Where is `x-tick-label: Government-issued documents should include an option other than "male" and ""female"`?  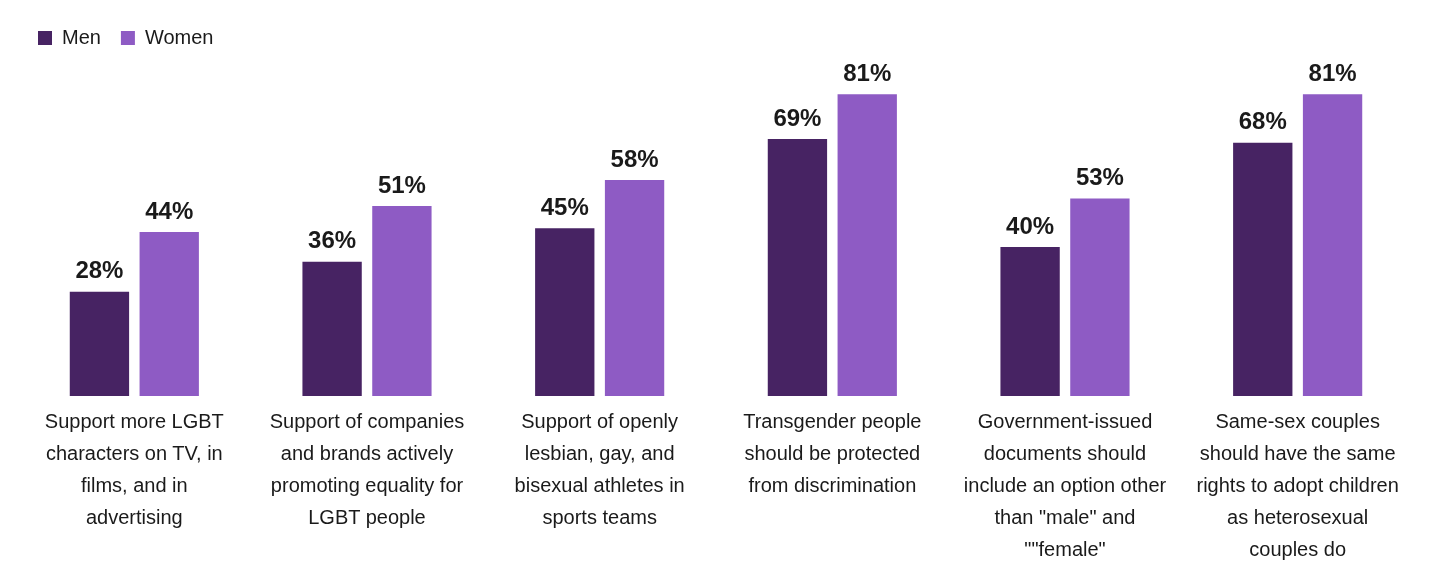 x-tick-label: Government-issued documents should include an option other than "male" and ""female" is located at coordinates (1065, 484).